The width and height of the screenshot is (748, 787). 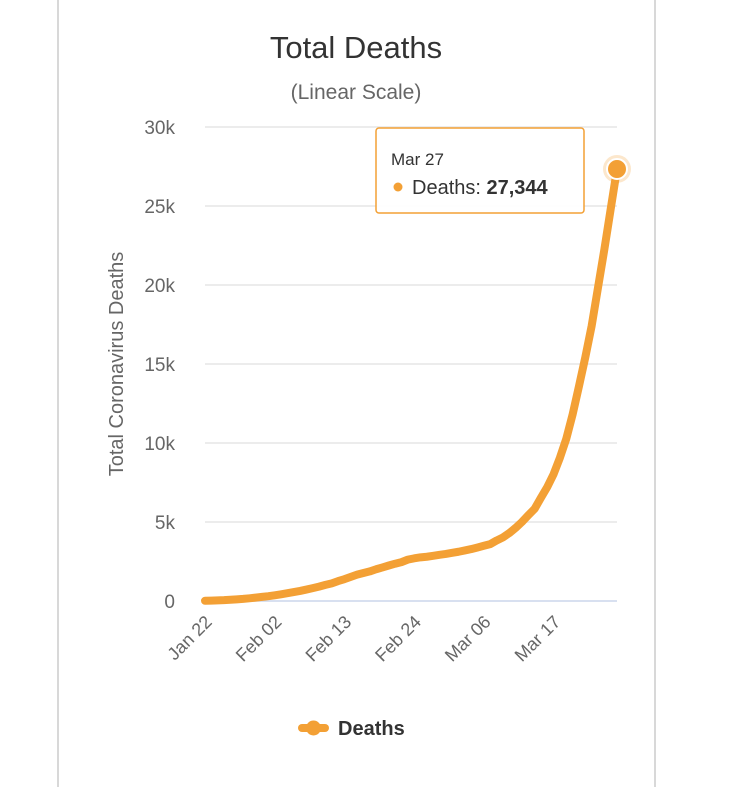 What do you see at coordinates (517, 188) in the screenshot?
I see `tooltip-value: 27,344` at bounding box center [517, 188].